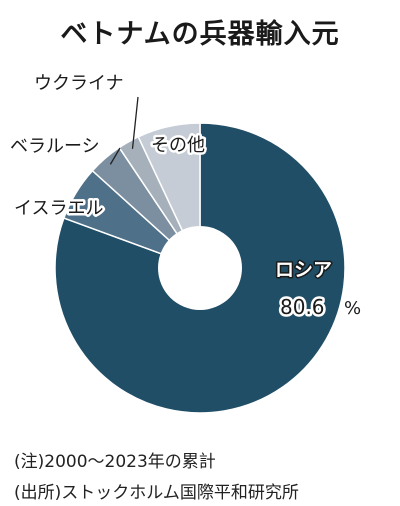  What do you see at coordinates (302, 307) in the screenshot?
I see `value-russia: 80.6` at bounding box center [302, 307].